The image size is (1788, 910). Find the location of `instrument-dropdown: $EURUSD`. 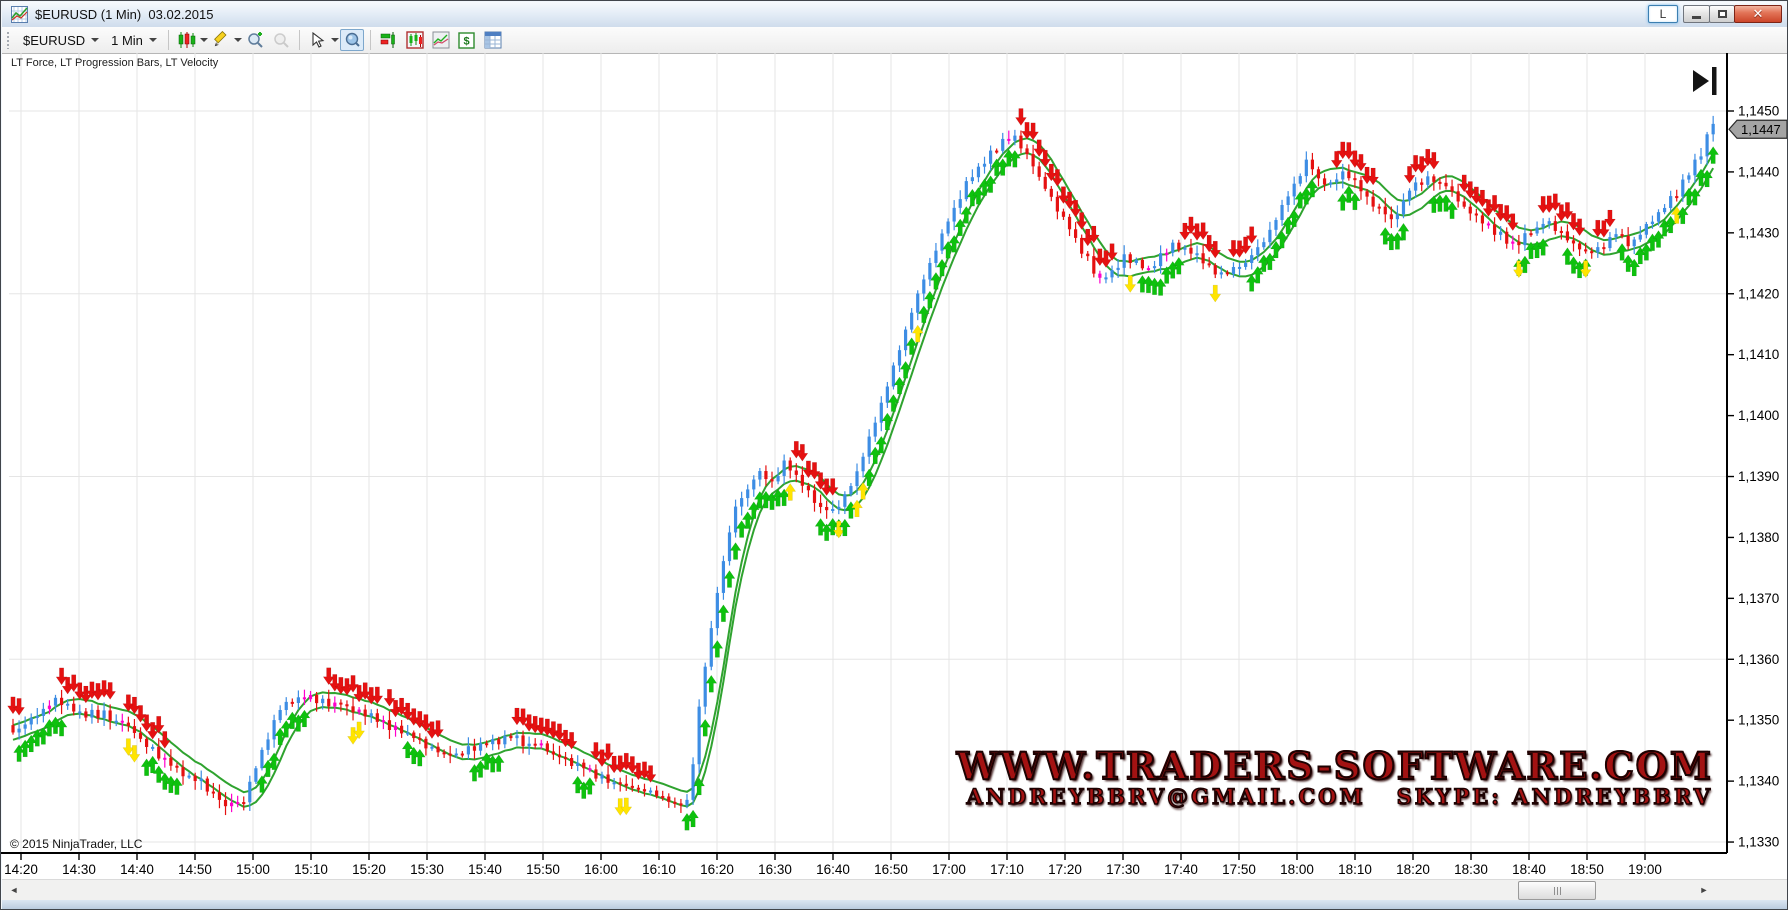

instrument-dropdown: $EURUSD is located at coordinates (61, 40).